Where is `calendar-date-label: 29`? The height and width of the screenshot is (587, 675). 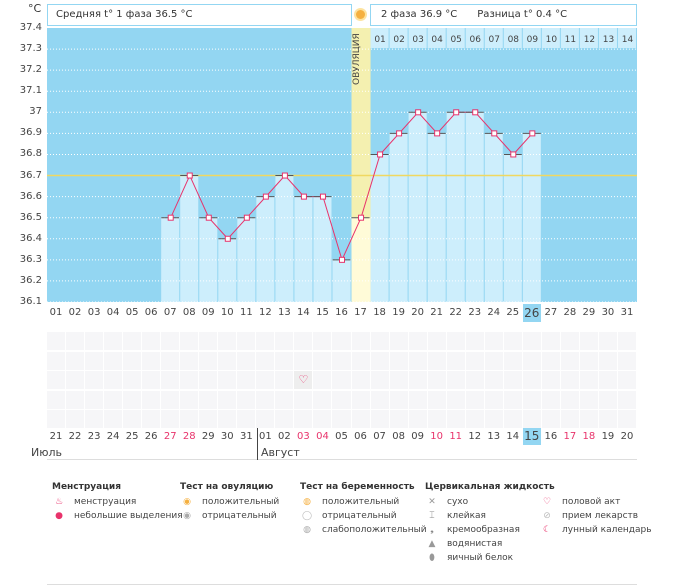
calendar-date-label: 29 is located at coordinates (208, 436).